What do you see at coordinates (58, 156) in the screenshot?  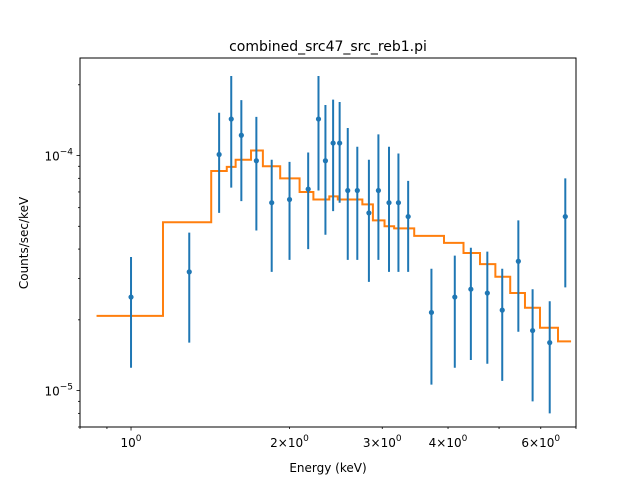 I see `y-tick-label: 10⁻⁴` at bounding box center [58, 156].